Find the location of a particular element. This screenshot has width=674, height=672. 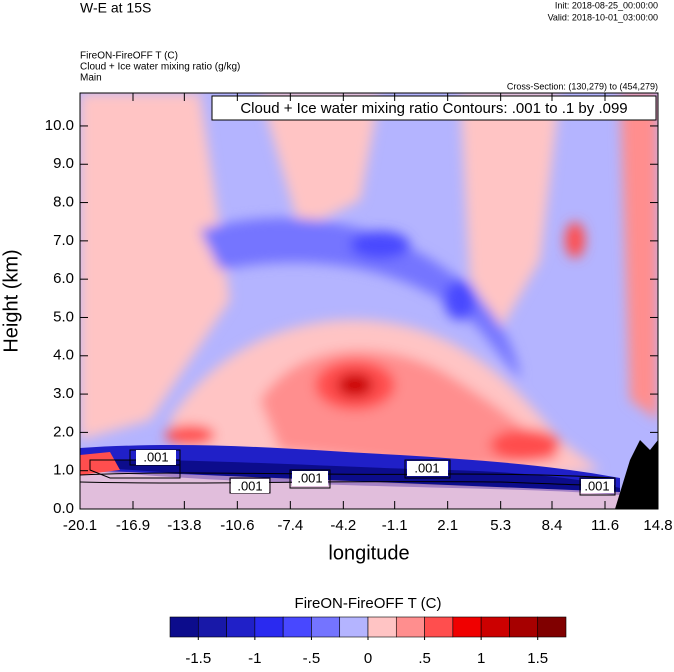

valid-time: Valid: 2018-10-01_03:00:00 is located at coordinates (603, 17).